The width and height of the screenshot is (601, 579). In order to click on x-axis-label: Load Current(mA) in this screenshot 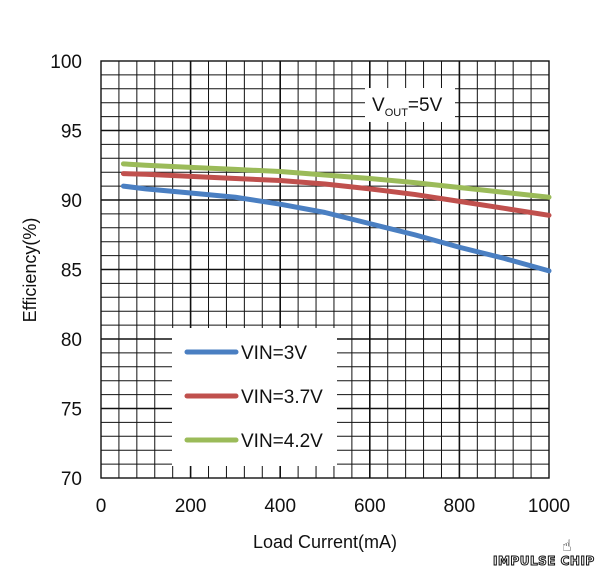, I will do `click(325, 542)`.